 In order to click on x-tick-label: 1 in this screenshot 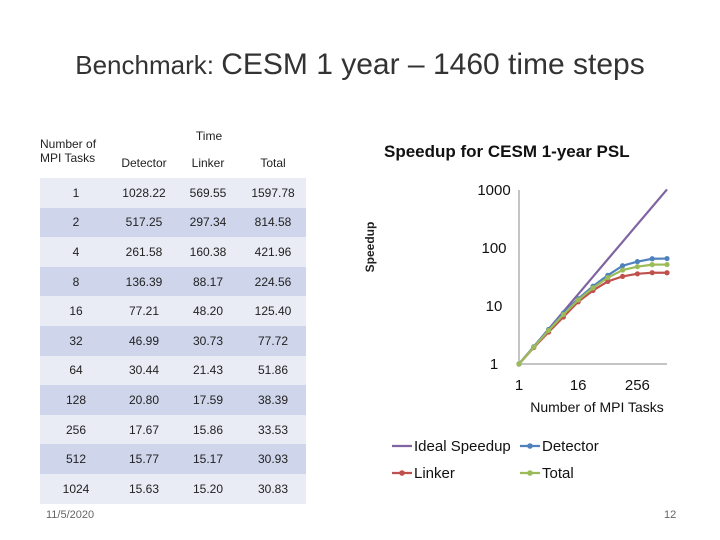, I will do `click(519, 385)`.